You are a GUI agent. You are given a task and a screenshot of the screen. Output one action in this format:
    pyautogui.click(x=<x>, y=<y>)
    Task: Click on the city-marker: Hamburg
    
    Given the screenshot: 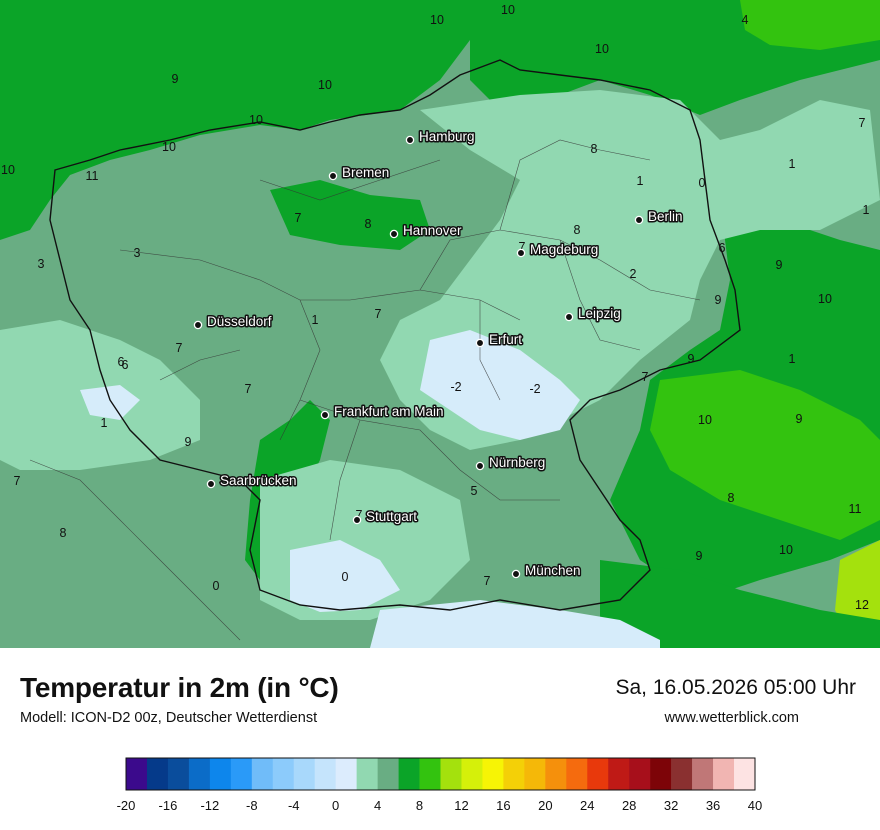 What is the action you would take?
    pyautogui.click(x=440, y=137)
    